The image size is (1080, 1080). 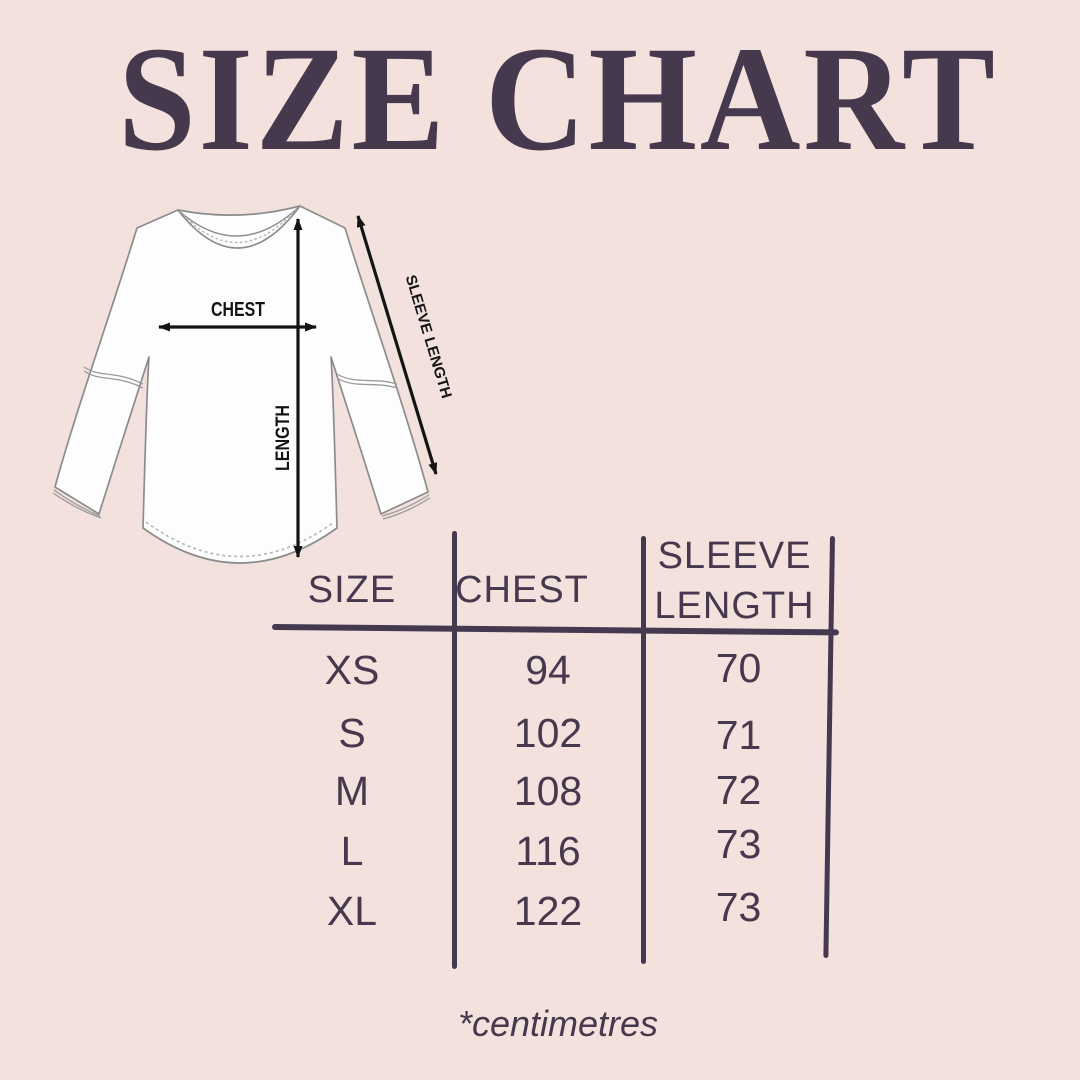 What do you see at coordinates (738, 668) in the screenshot?
I see `sleeve-cell-xs: 70` at bounding box center [738, 668].